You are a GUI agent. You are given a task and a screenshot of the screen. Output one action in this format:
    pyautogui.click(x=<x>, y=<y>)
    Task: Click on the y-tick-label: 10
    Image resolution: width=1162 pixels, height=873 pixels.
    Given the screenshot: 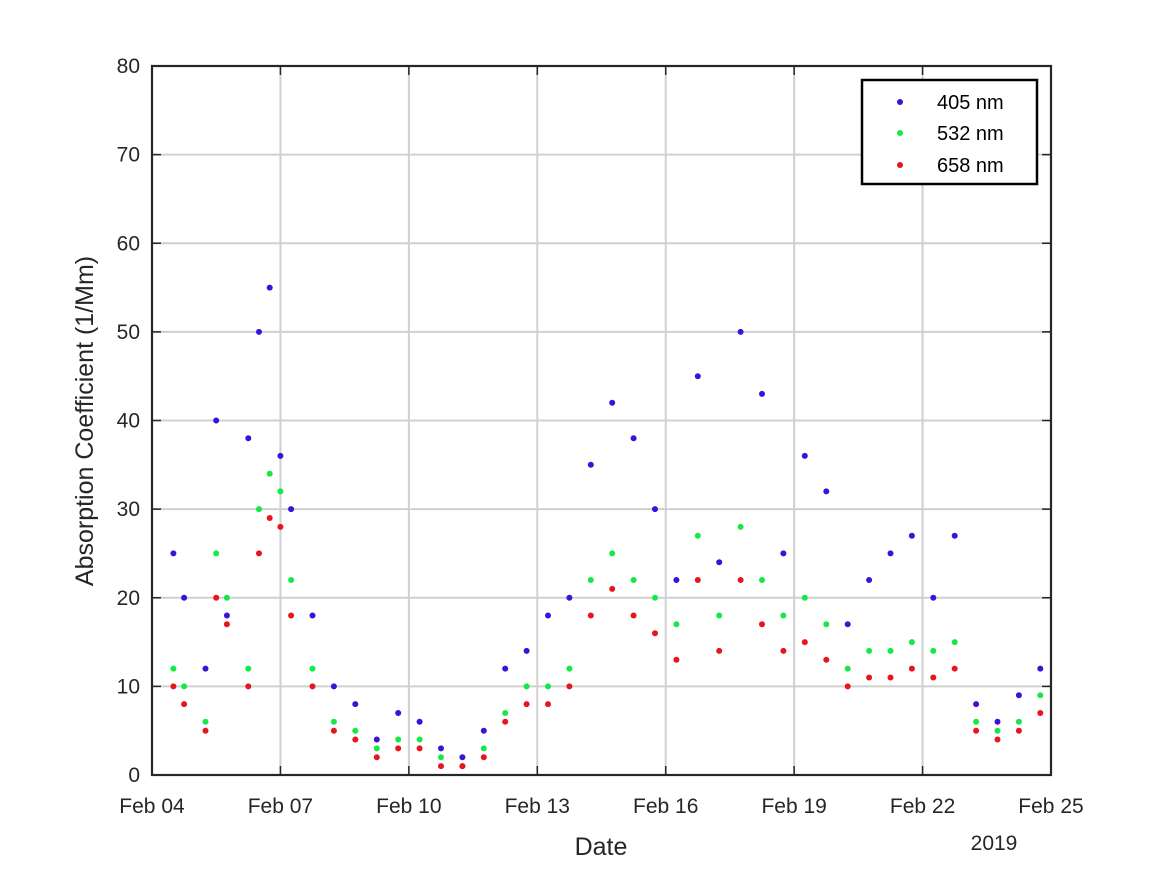 What is the action you would take?
    pyautogui.click(x=128, y=686)
    